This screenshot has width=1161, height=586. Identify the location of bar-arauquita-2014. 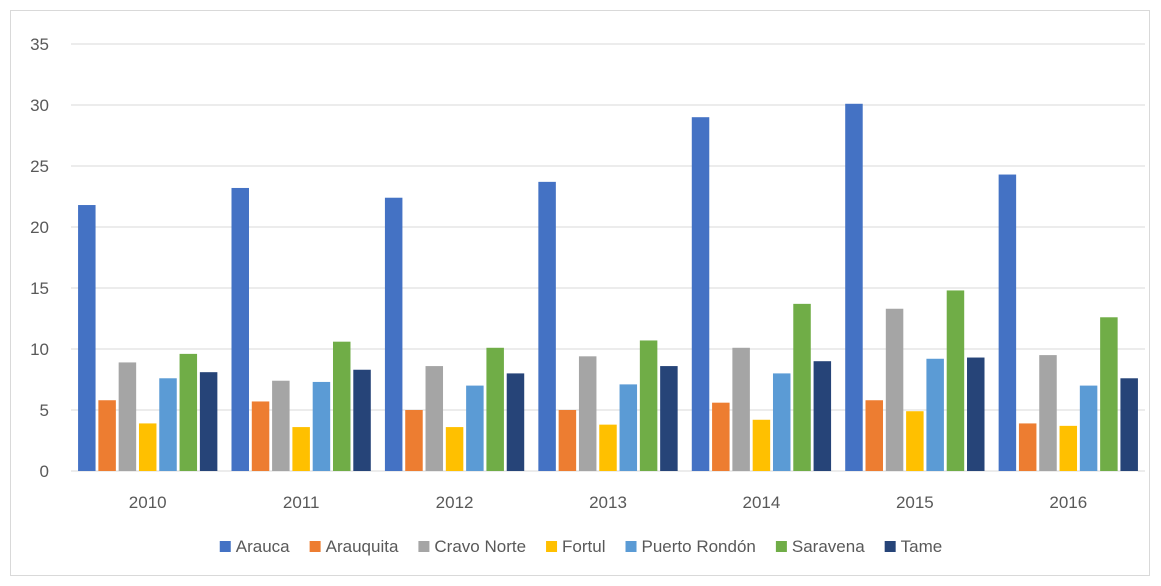
(721, 436).